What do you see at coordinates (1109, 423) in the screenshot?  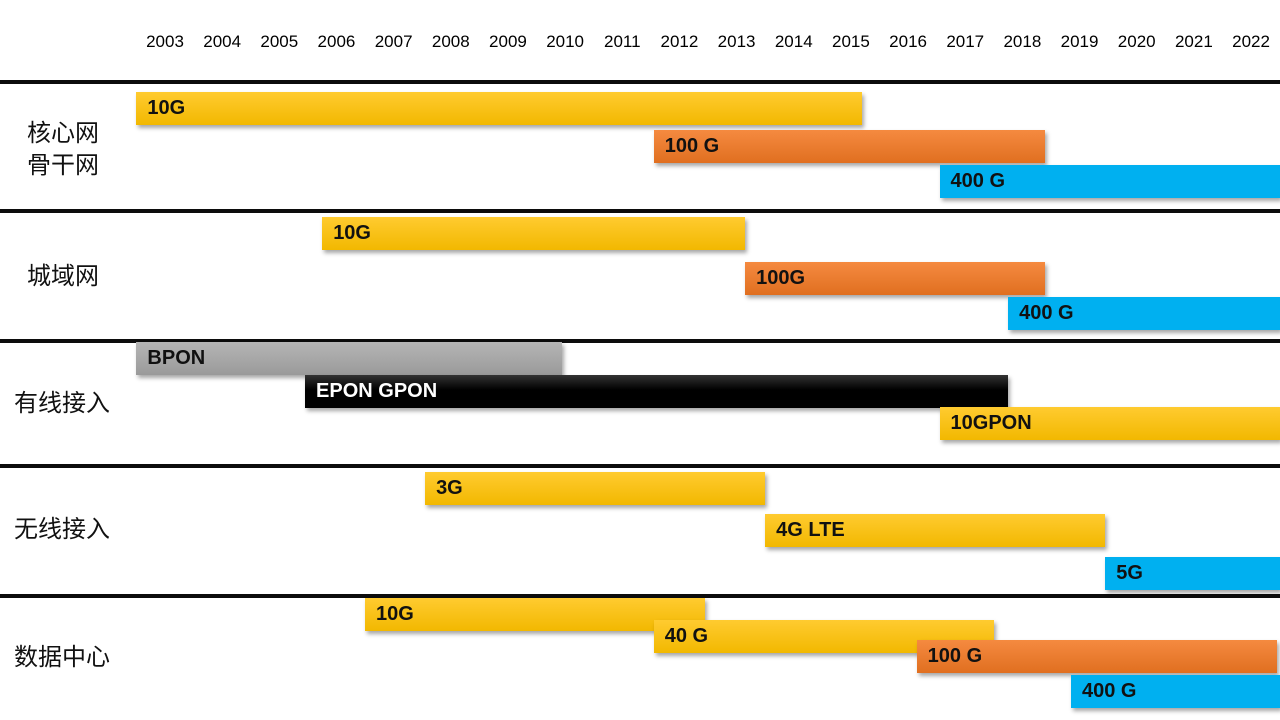 I see `timeline-bar: 10GPON` at bounding box center [1109, 423].